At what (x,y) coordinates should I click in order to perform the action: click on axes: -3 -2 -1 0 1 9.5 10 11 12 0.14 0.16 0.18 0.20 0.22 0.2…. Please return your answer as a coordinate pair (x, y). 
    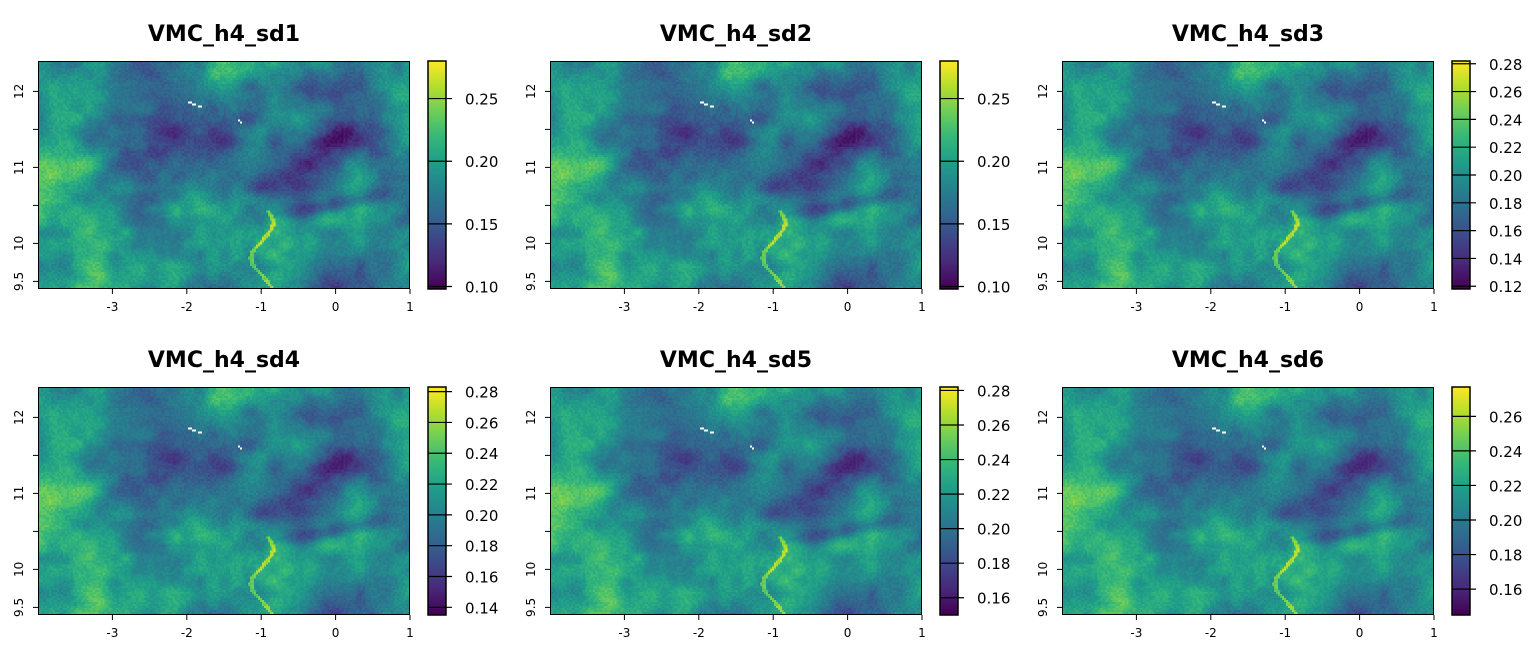
    Looking at the image, I should click on (255, 512).